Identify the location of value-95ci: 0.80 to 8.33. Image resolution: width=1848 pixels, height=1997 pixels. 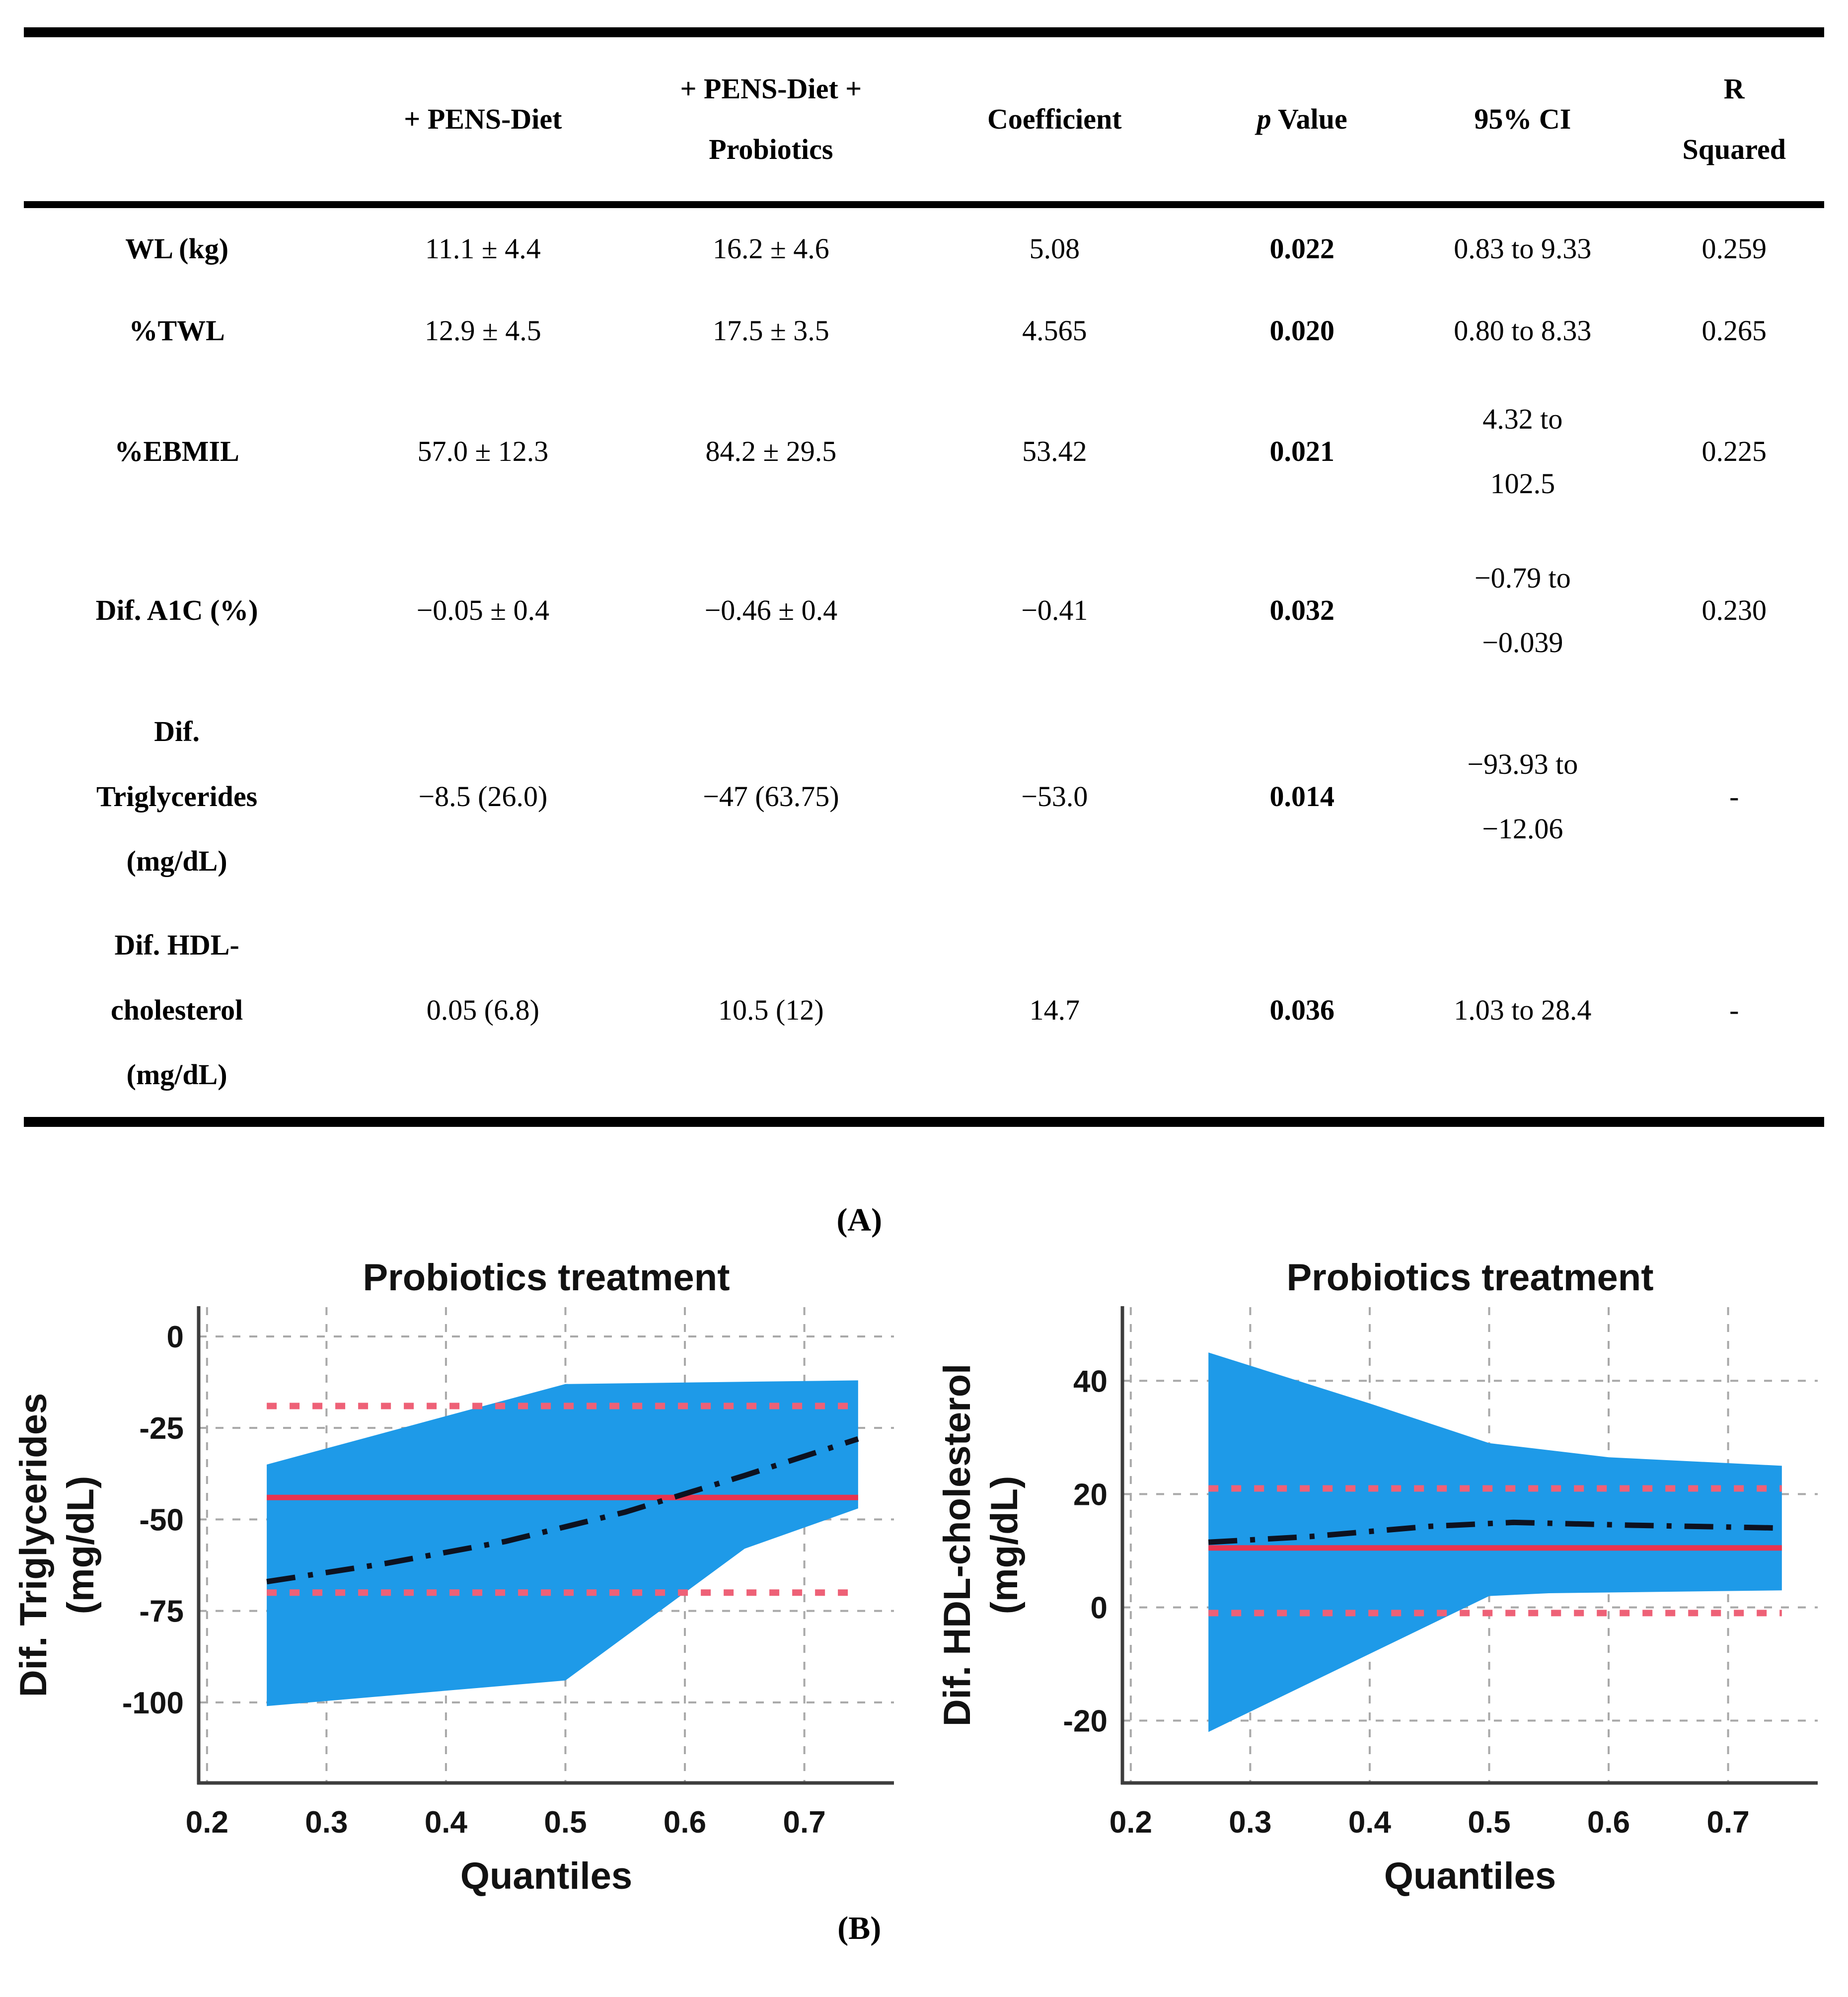
(1523, 330).